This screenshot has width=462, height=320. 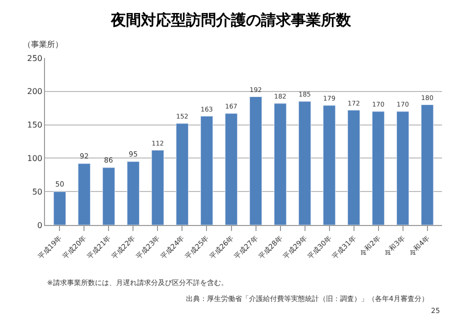 What do you see at coordinates (37, 191) in the screenshot?
I see `y-tick-label: 50` at bounding box center [37, 191].